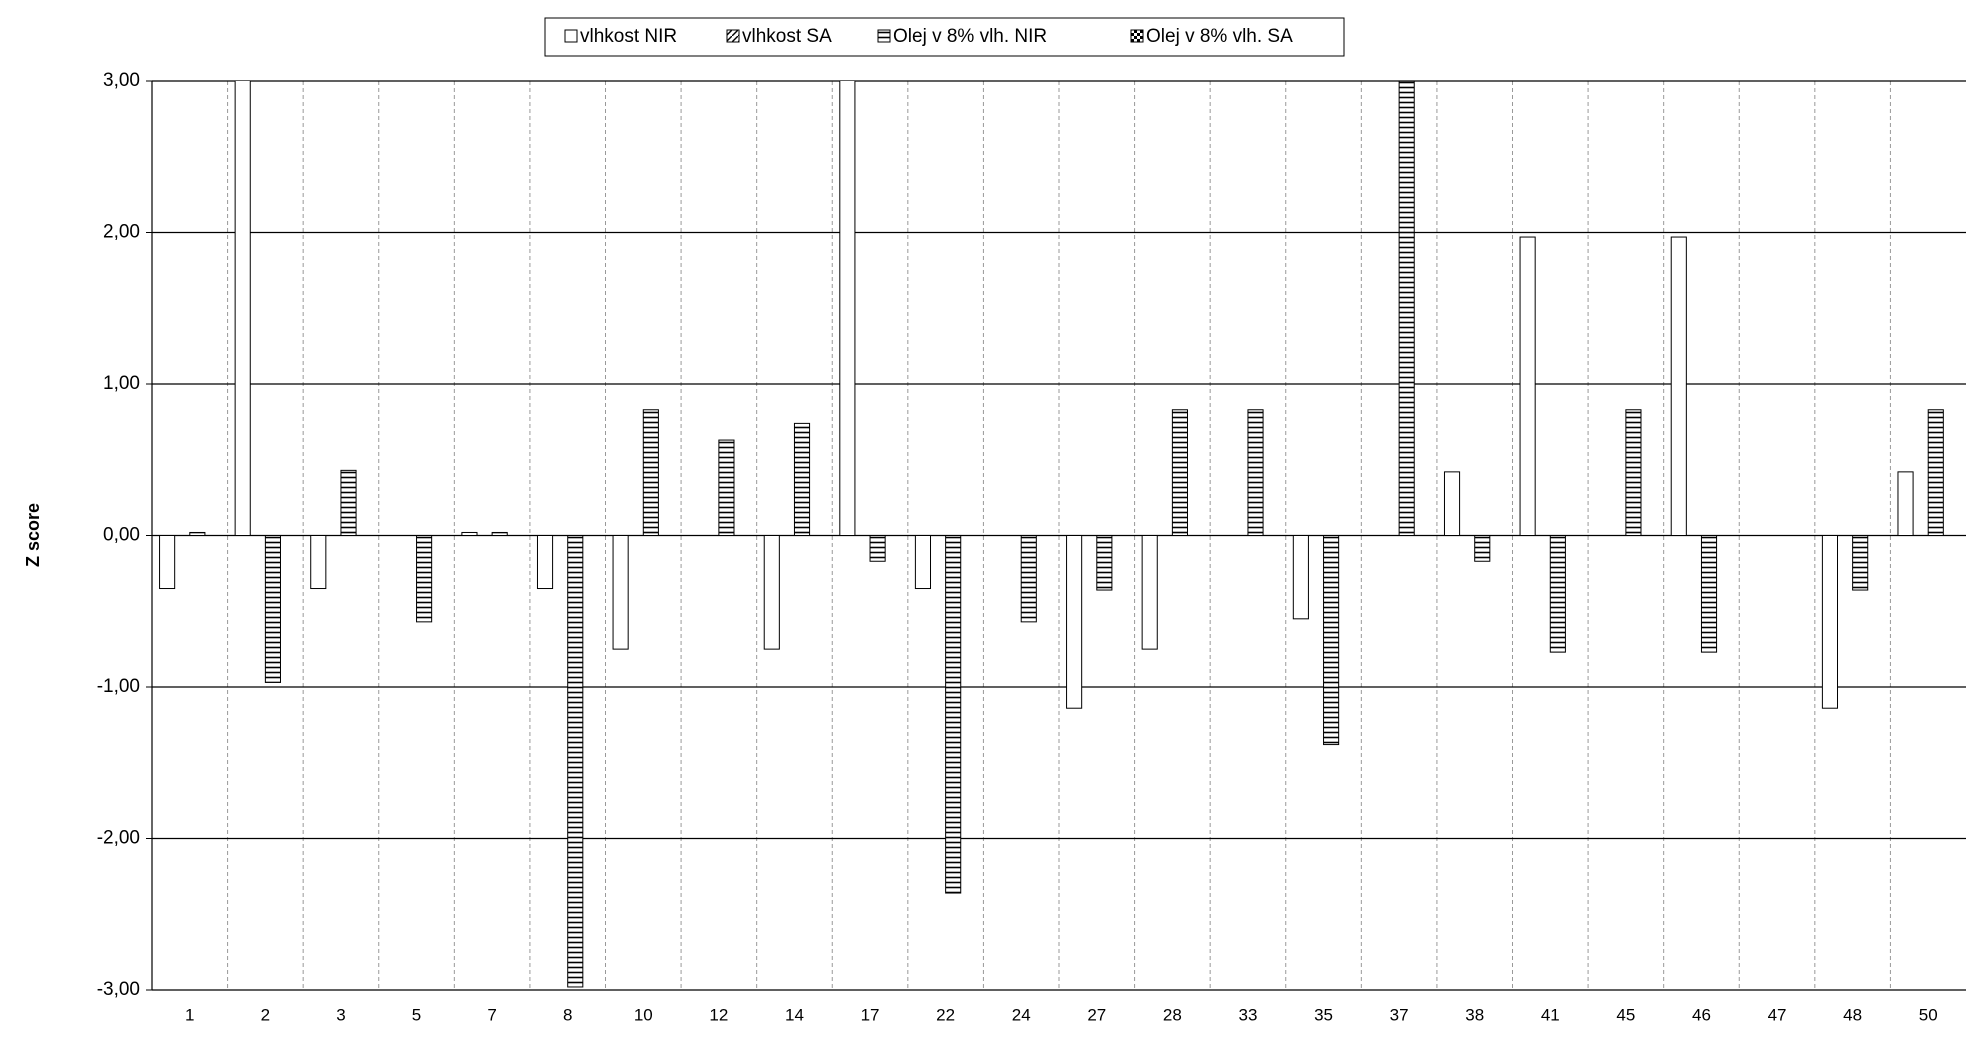  I want to click on y-tick-label: -2,00, so click(118, 838).